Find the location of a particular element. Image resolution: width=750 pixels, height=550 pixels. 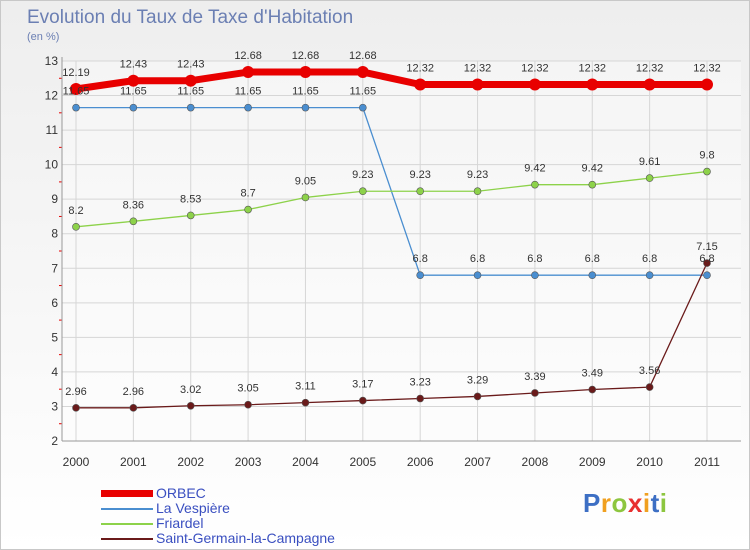

data-label-saint-germain-la-campagne: 3.11 is located at coordinates (305, 387).